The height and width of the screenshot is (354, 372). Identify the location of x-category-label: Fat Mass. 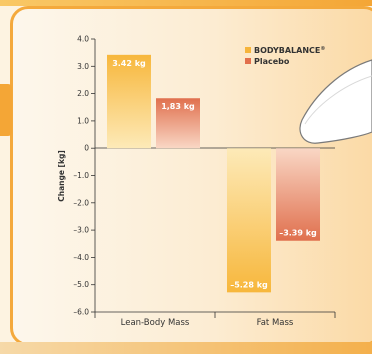
(275, 323).